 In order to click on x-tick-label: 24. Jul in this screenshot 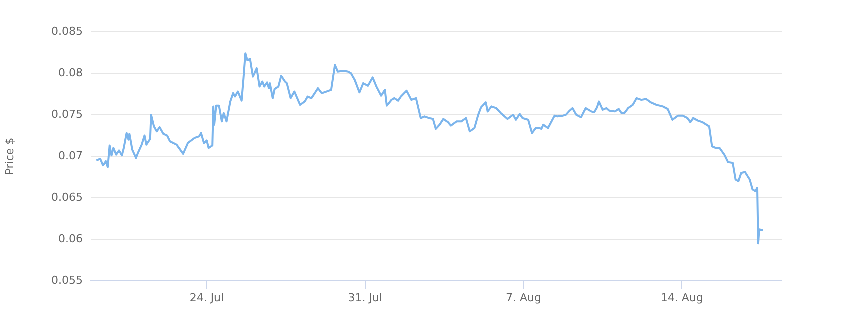, I will do `click(207, 297)`.